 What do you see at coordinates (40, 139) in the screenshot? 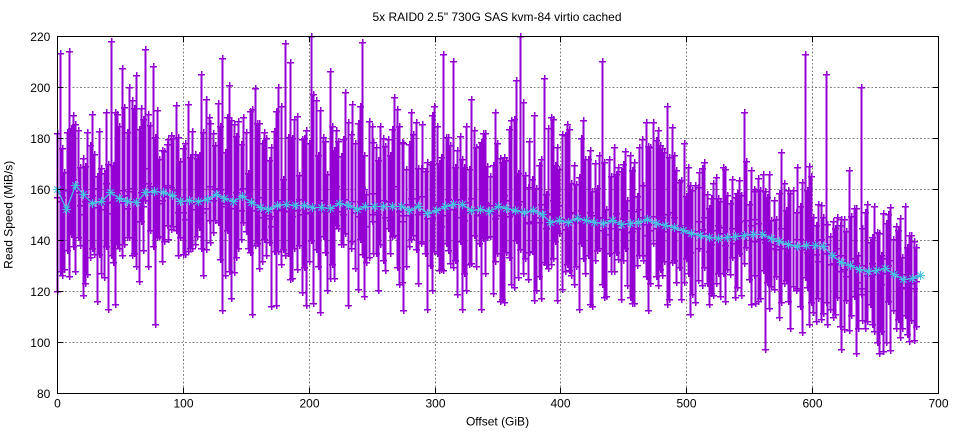
I see `svg-text: 180` at bounding box center [40, 139].